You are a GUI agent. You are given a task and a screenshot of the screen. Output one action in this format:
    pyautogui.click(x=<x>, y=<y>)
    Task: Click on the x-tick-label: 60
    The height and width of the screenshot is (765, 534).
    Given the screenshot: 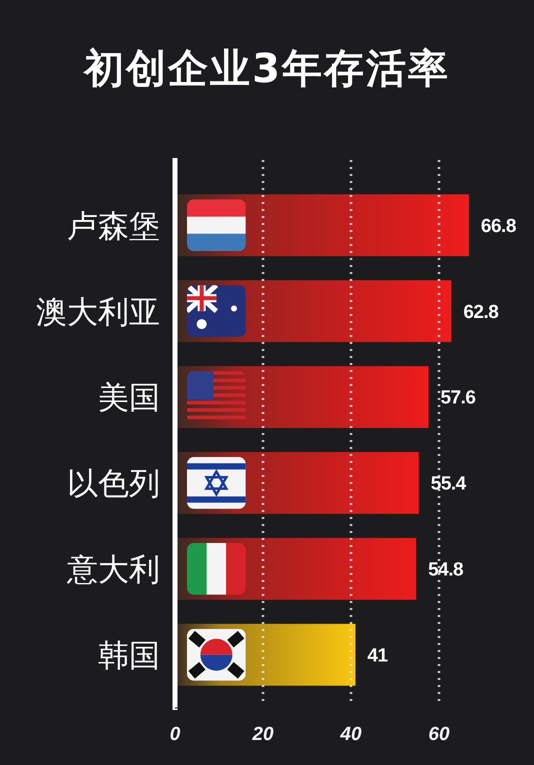 What is the action you would take?
    pyautogui.click(x=439, y=734)
    